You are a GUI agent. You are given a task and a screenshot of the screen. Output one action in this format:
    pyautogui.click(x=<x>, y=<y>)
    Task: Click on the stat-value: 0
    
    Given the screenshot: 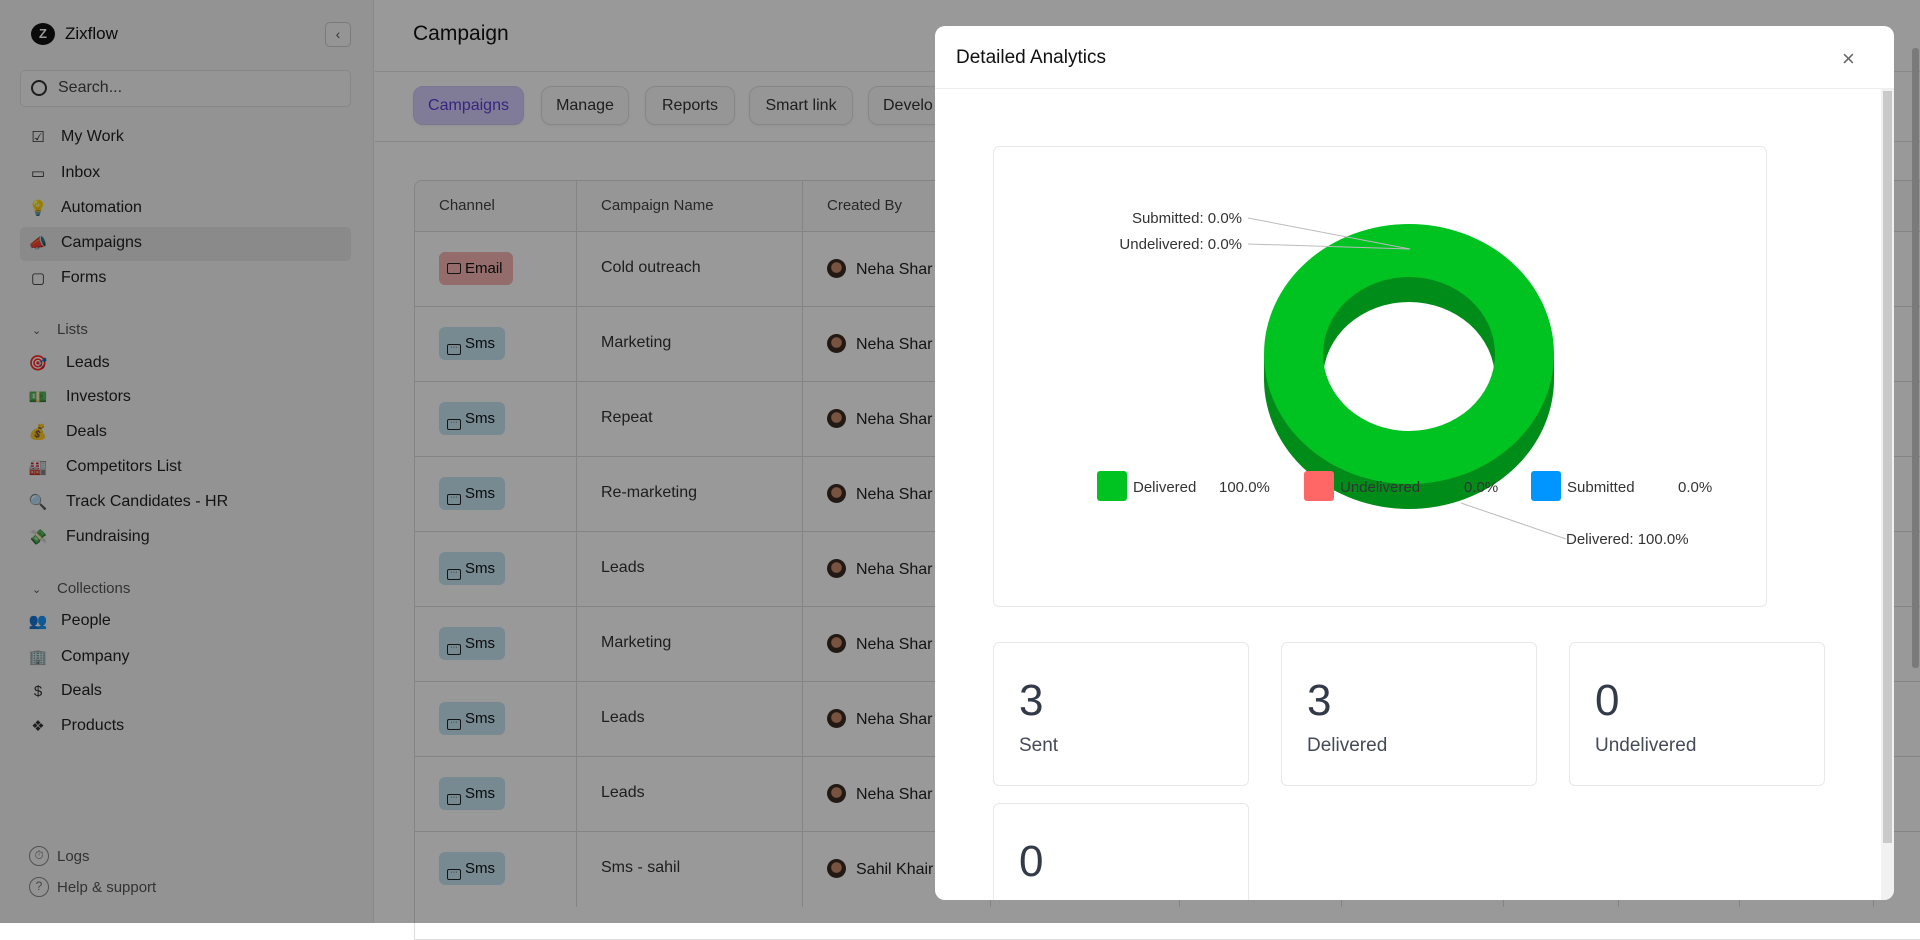 What is the action you would take?
    pyautogui.click(x=1031, y=861)
    